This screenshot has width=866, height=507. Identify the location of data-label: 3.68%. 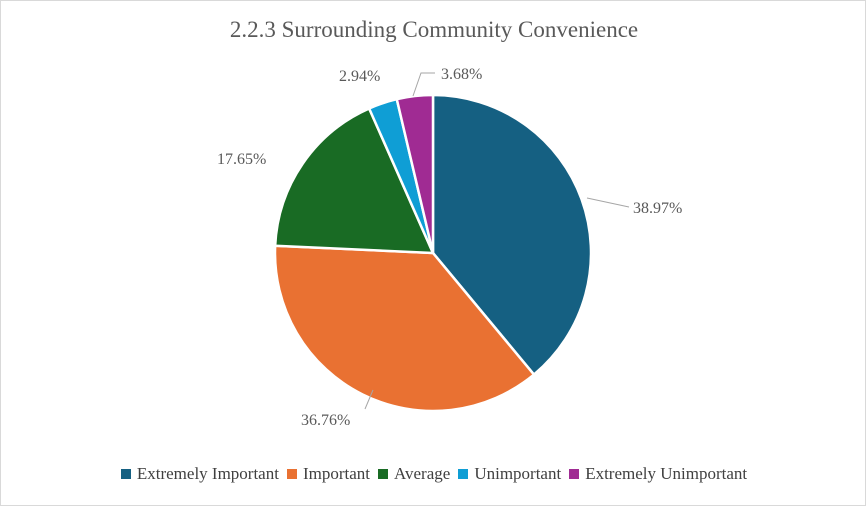
(461, 74).